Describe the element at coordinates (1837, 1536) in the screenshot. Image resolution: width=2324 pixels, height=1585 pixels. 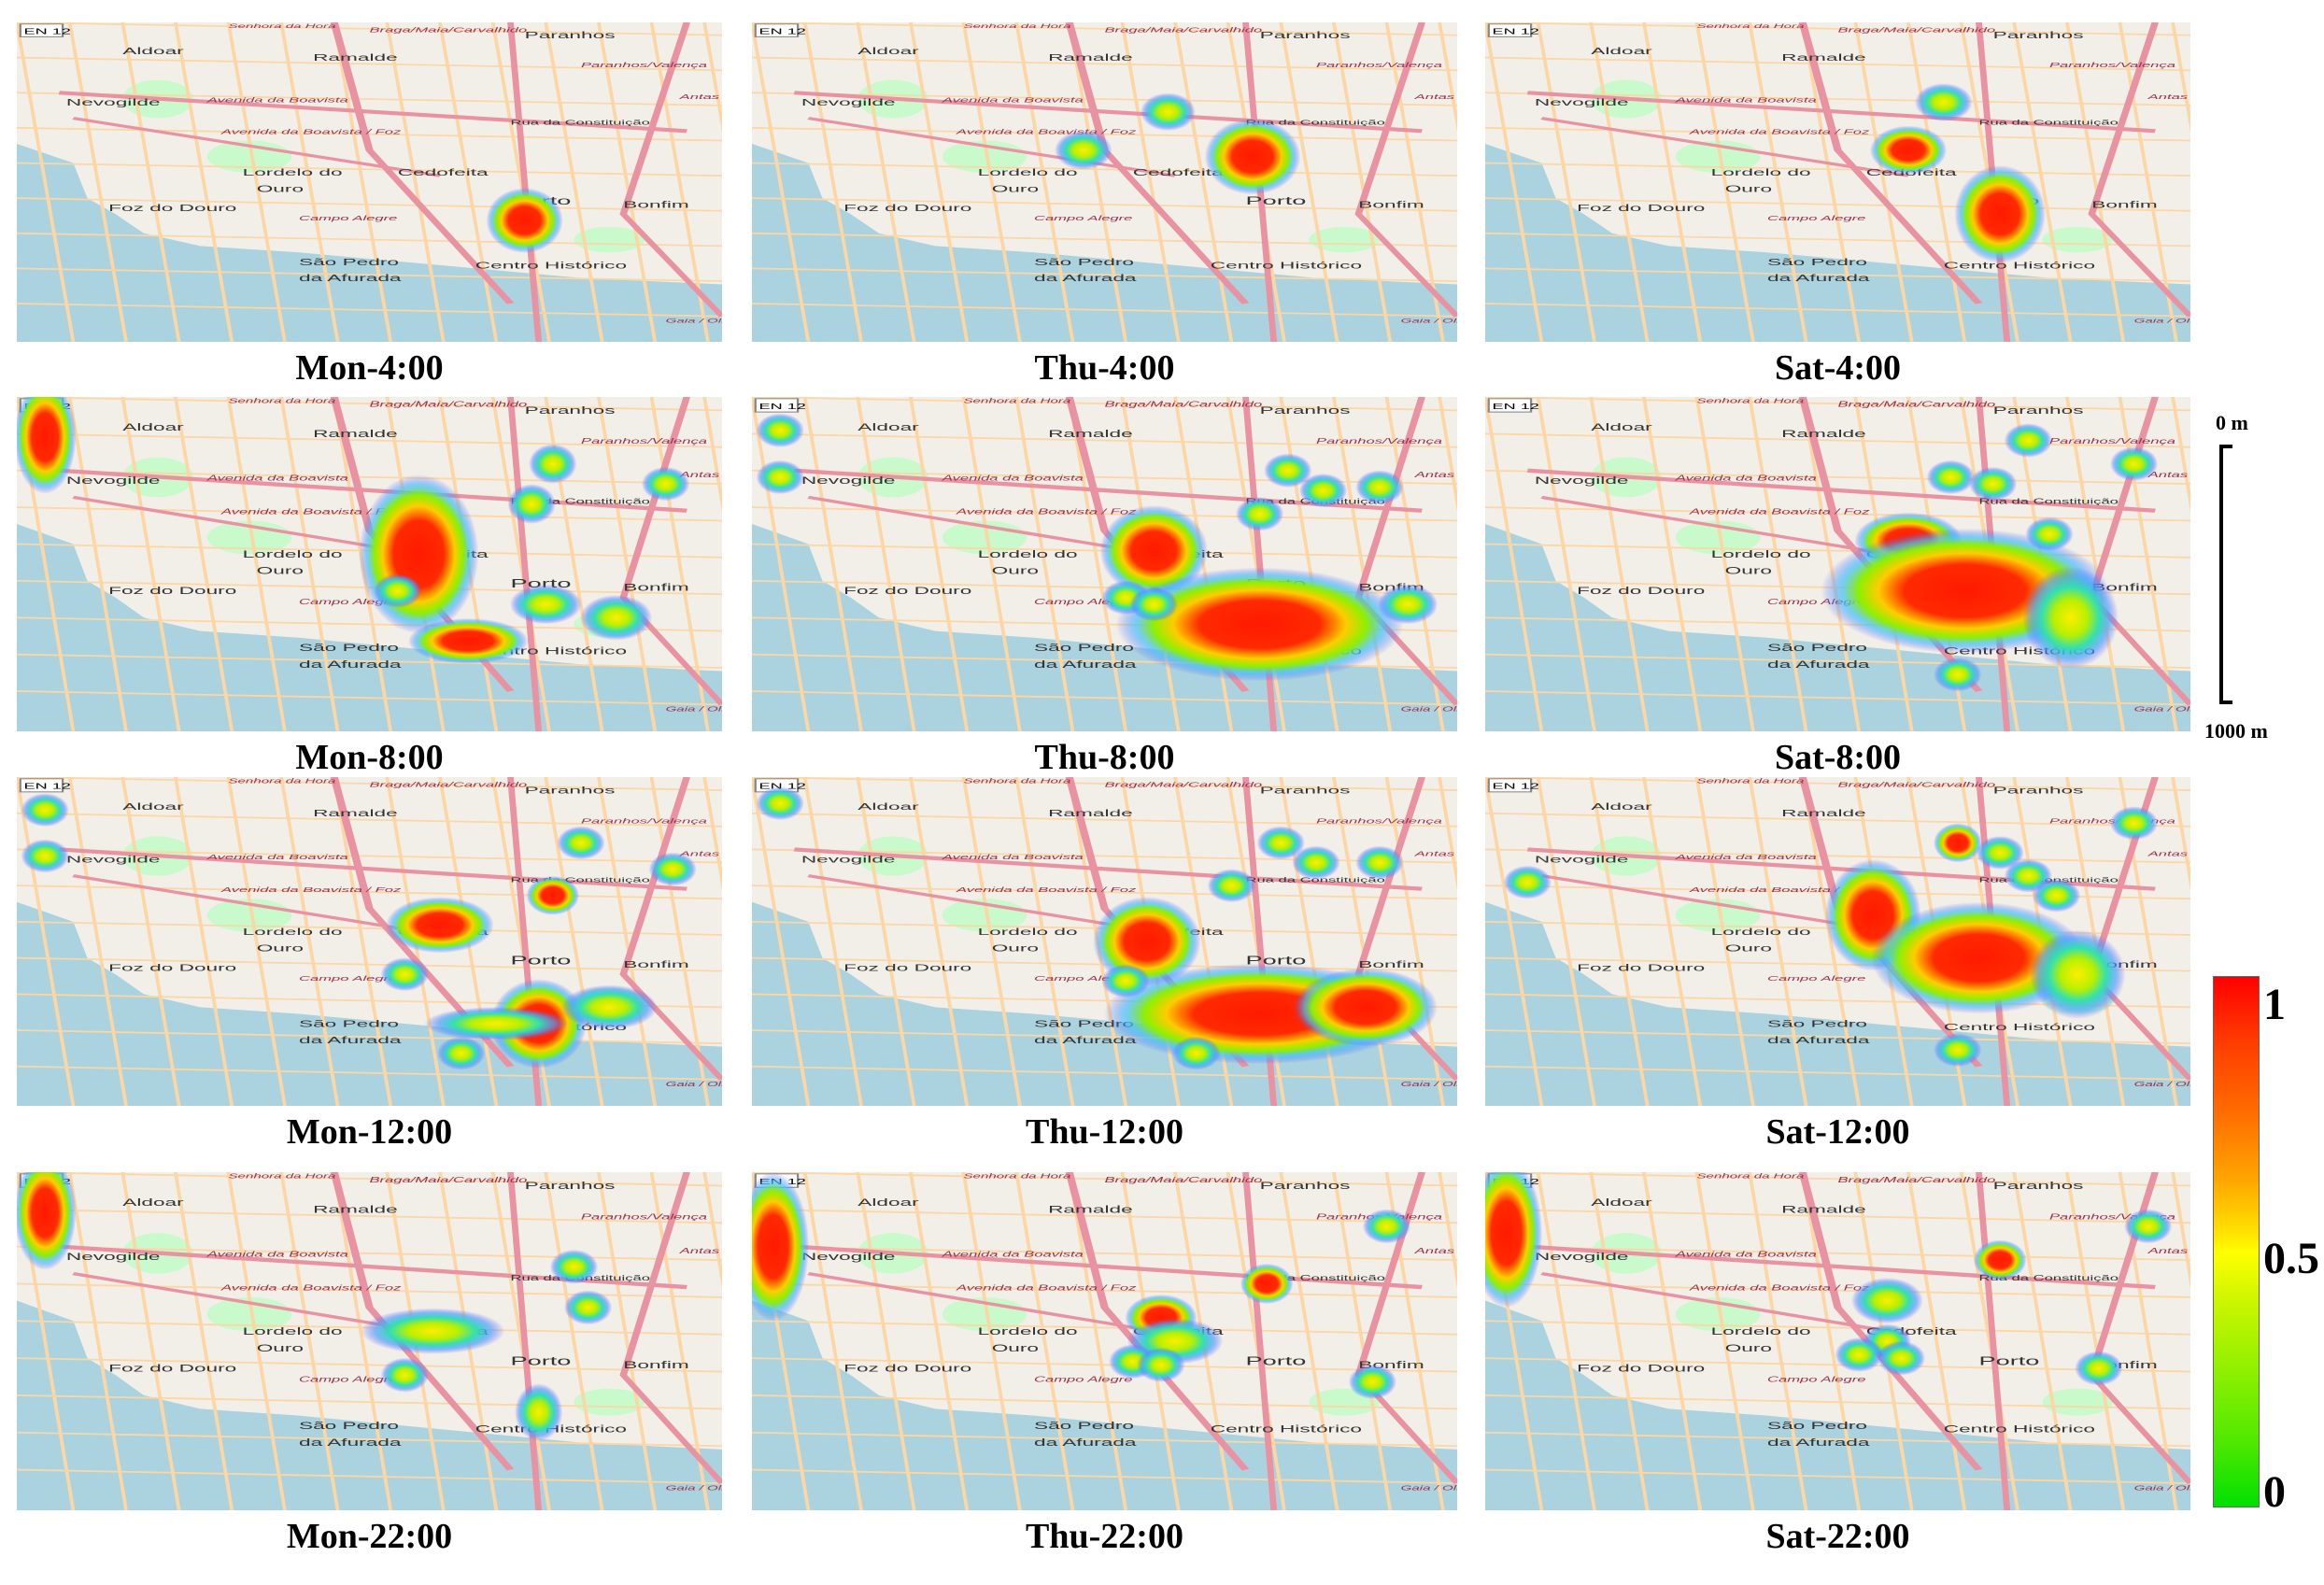
I see `panel-caption: Sat-22:00` at that location.